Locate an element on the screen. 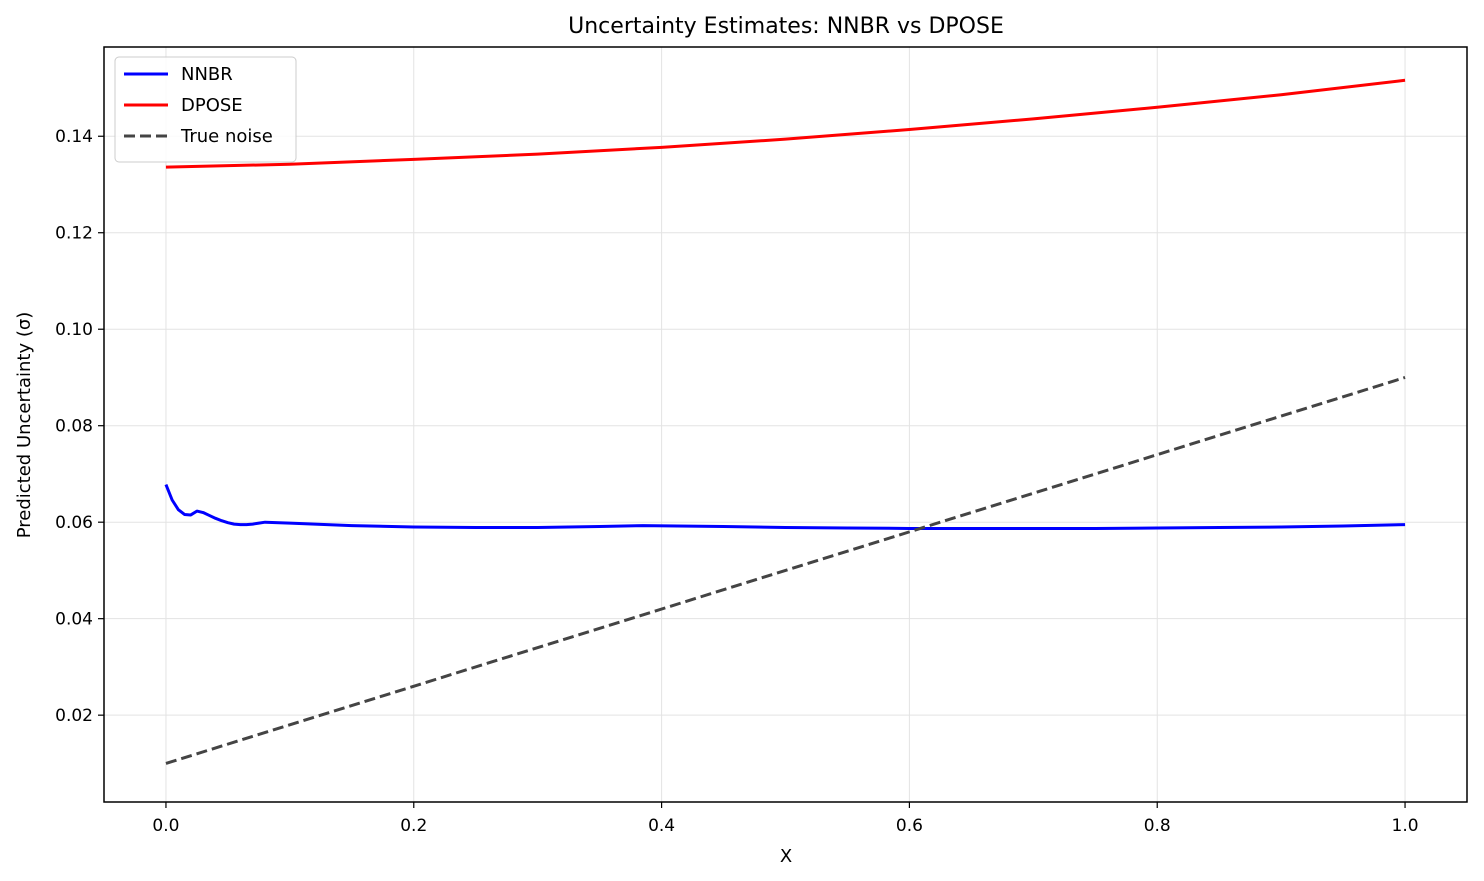  y-axis-label: Predicted Uncertainty (σ) is located at coordinates (24, 425).